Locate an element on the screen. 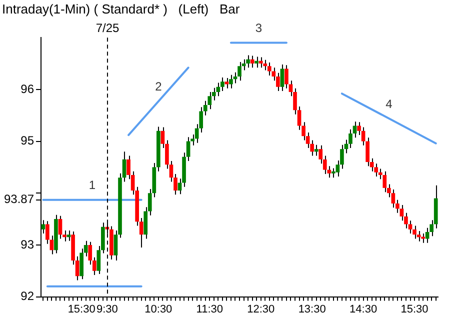  series-label: 2 is located at coordinates (158, 87).